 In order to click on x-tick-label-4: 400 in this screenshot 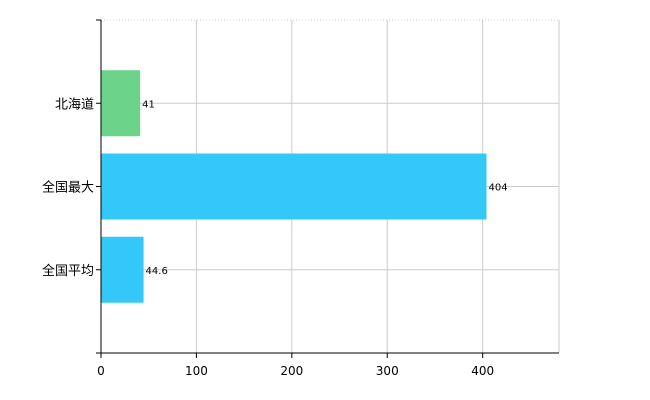, I will do `click(482, 371)`.